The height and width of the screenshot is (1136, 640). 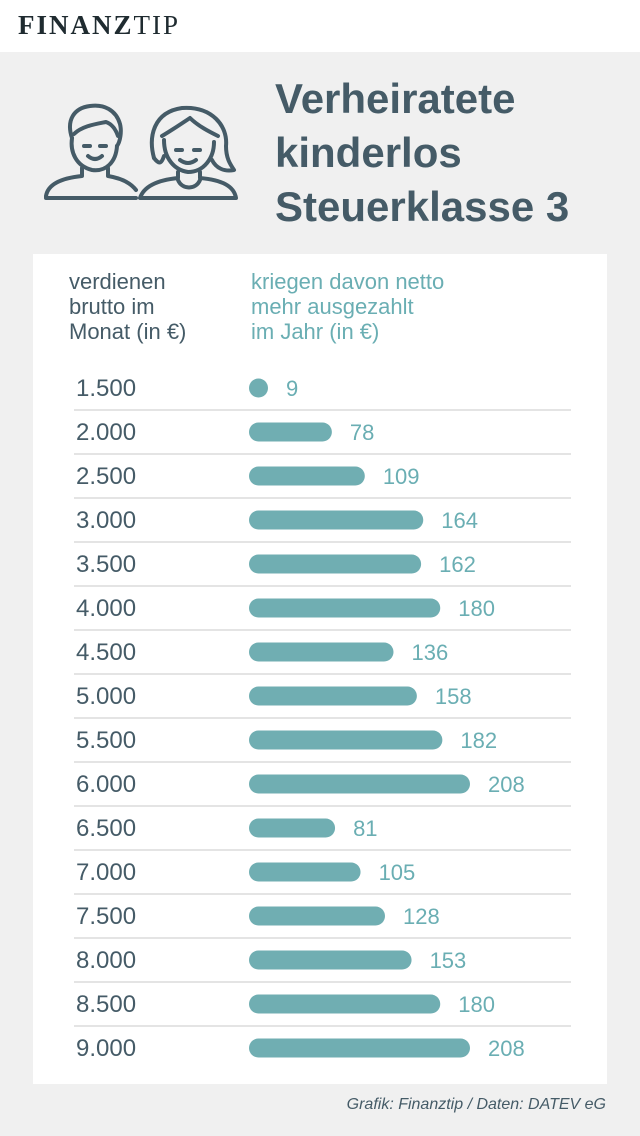 I want to click on category-label: 2.500, so click(x=106, y=476).